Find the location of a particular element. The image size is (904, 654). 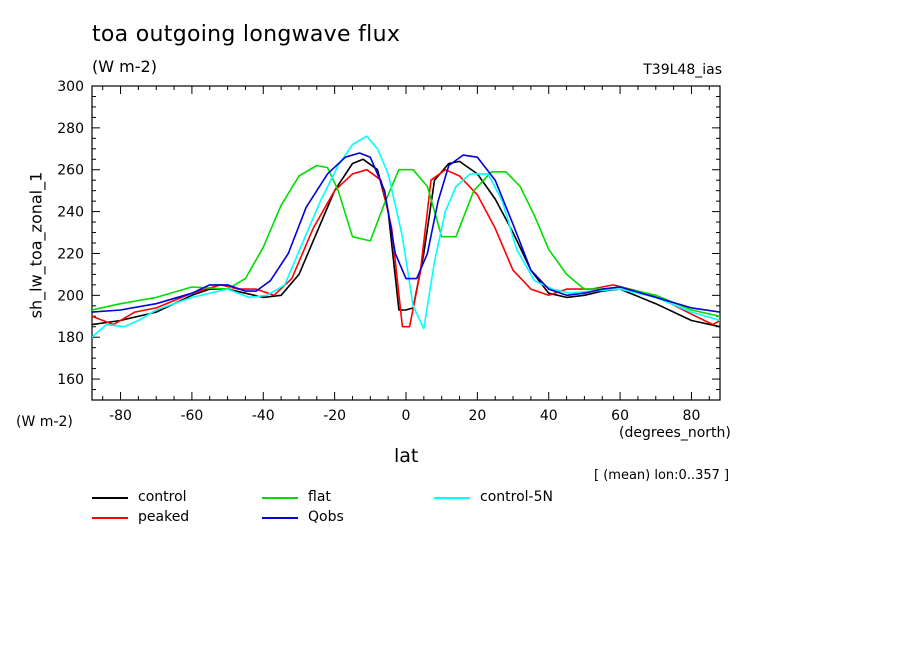

x-tick-label: -80 is located at coordinates (120, 416).